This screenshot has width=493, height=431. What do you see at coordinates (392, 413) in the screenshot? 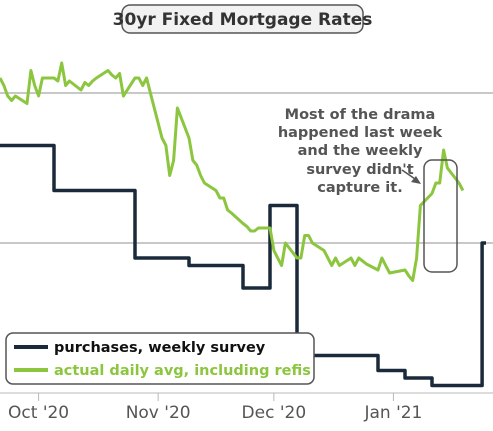
I see `x-tick-label-3: Jan '21` at bounding box center [392, 413].